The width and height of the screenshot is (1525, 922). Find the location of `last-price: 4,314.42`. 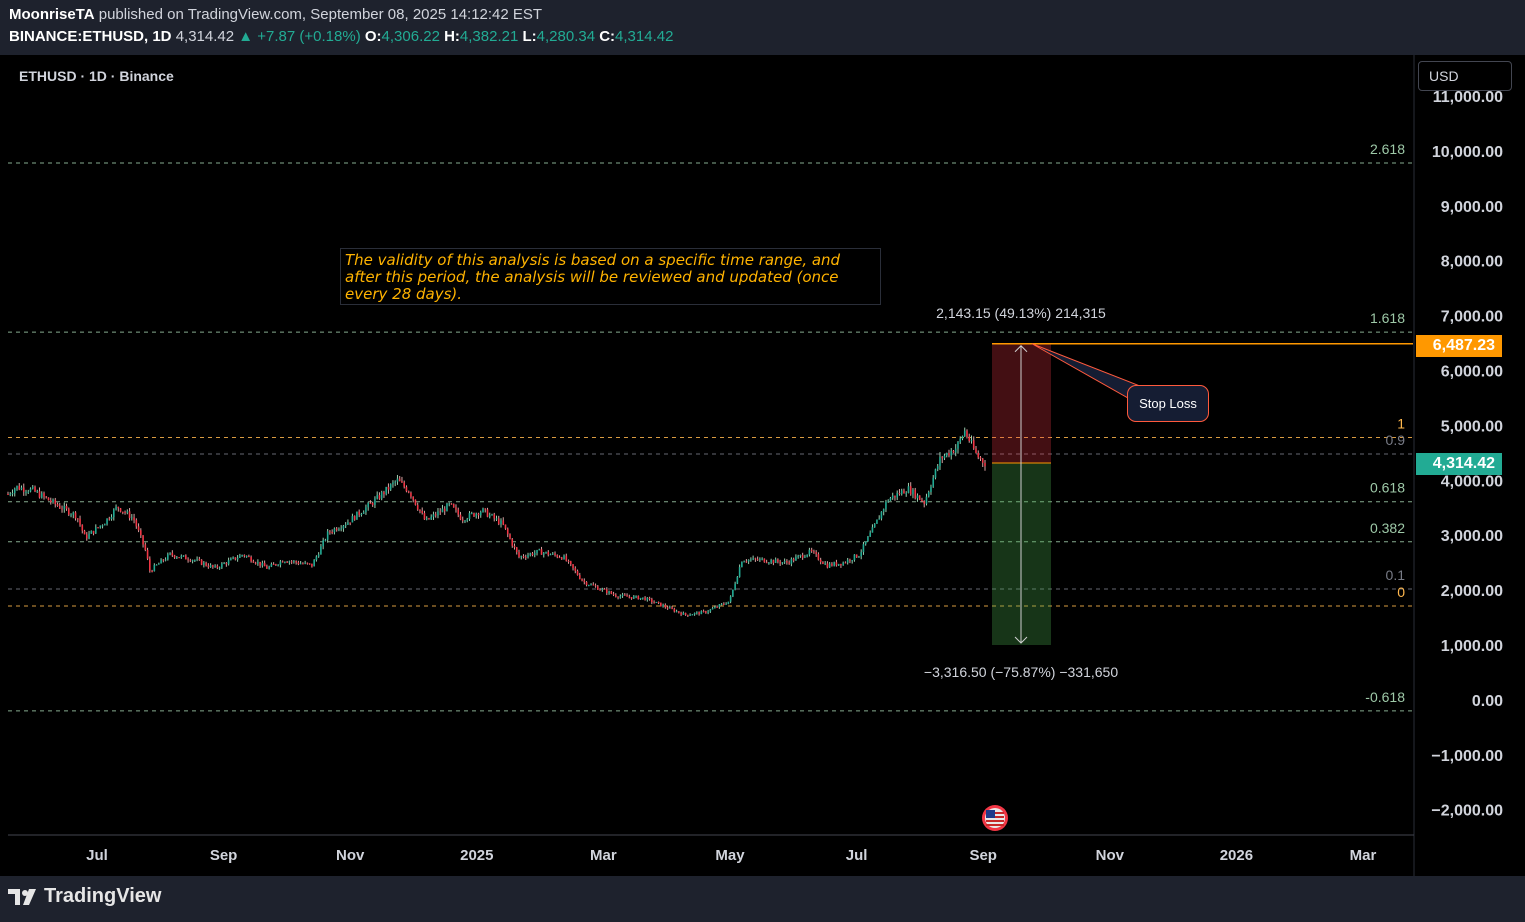

last-price: 4,314.42 is located at coordinates (205, 36).